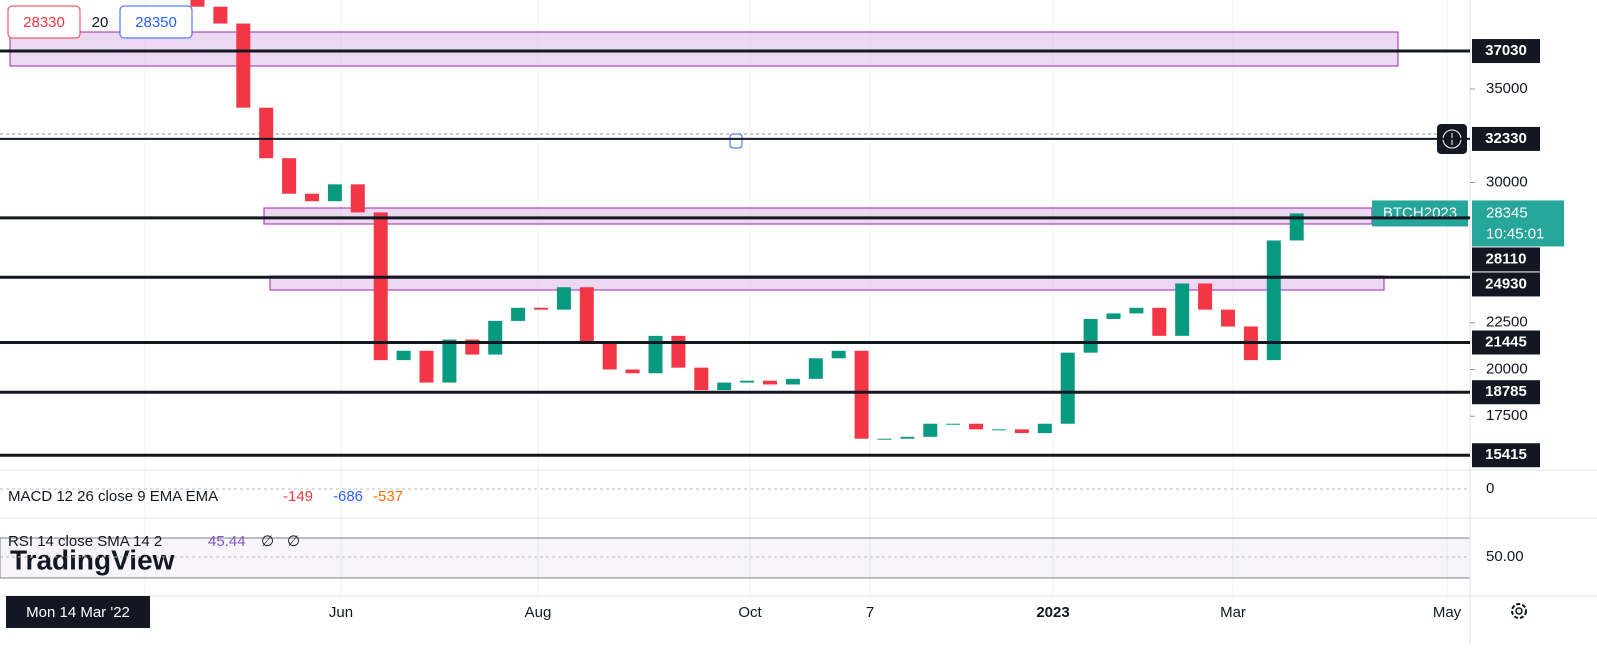  I want to click on time-label: Jun, so click(341, 612).